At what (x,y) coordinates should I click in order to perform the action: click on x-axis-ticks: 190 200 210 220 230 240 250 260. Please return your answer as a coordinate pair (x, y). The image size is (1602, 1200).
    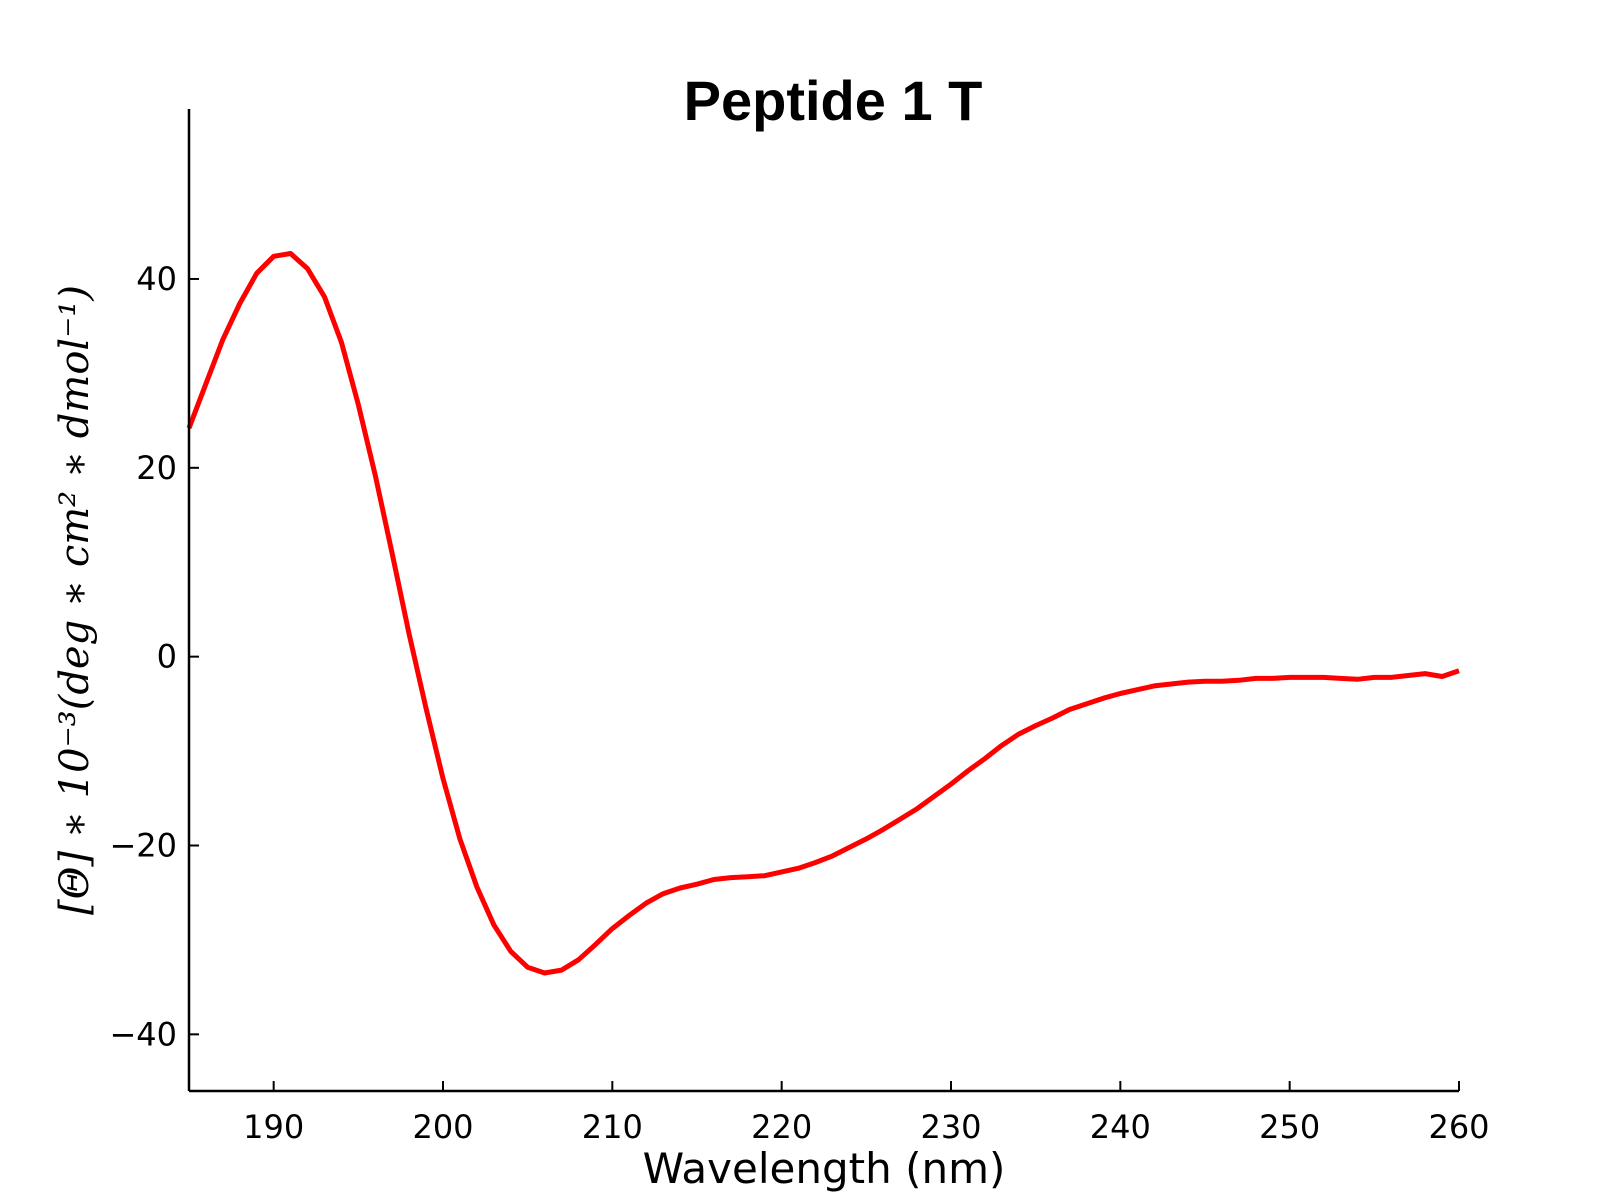
    Looking at the image, I should click on (866, 1113).